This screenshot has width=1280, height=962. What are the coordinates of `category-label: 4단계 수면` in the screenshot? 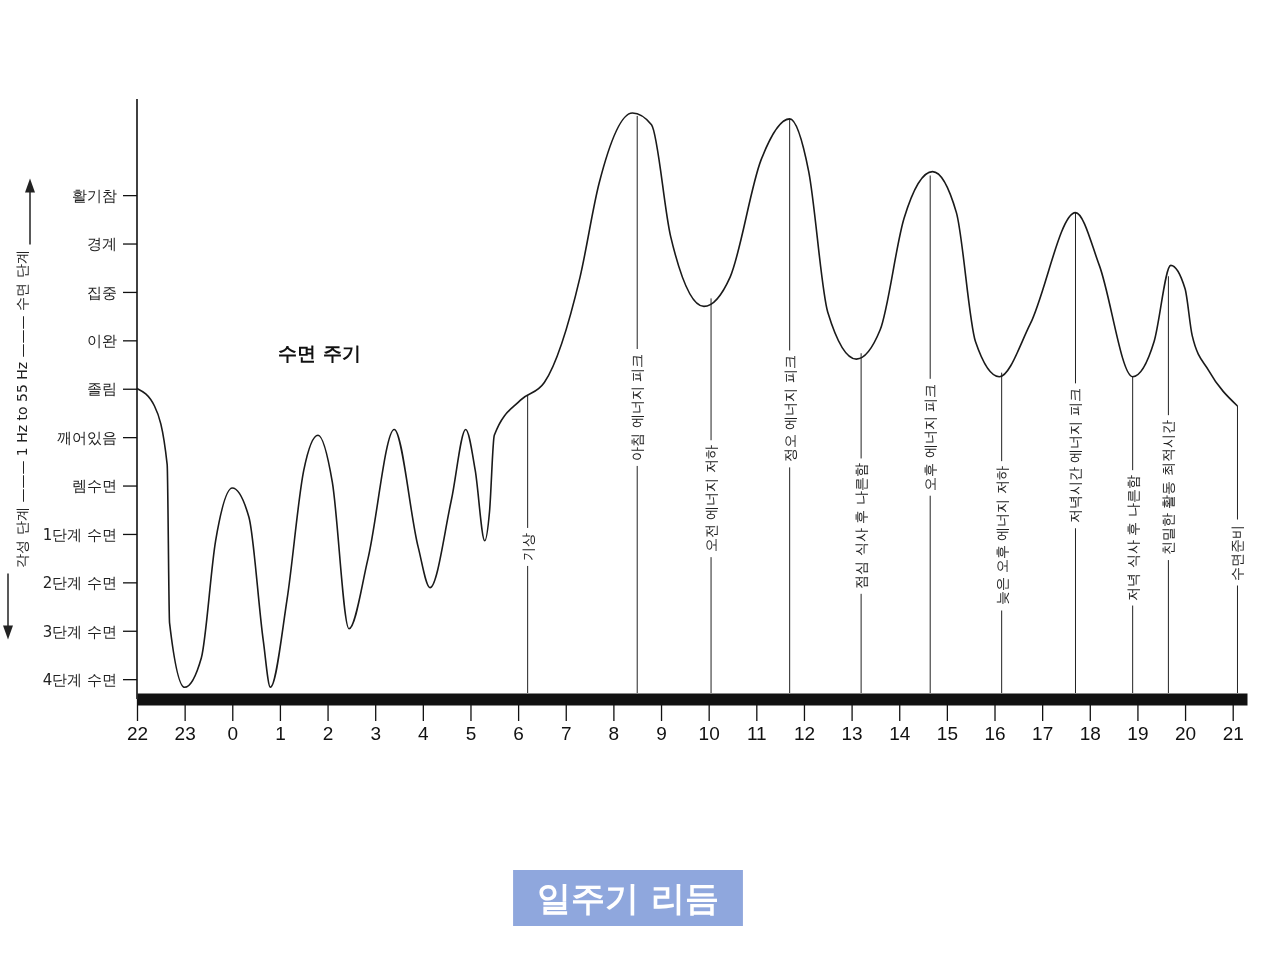 It's located at (79, 679).